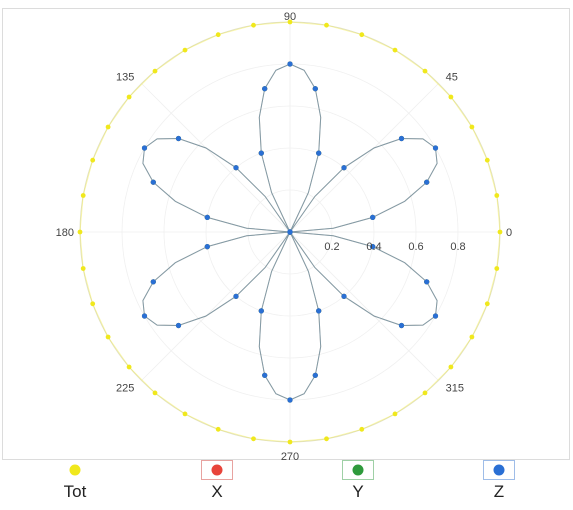 Image resolution: width=573 pixels, height=510 pixels. What do you see at coordinates (217, 481) in the screenshot?
I see `legend-item-x: X` at bounding box center [217, 481].